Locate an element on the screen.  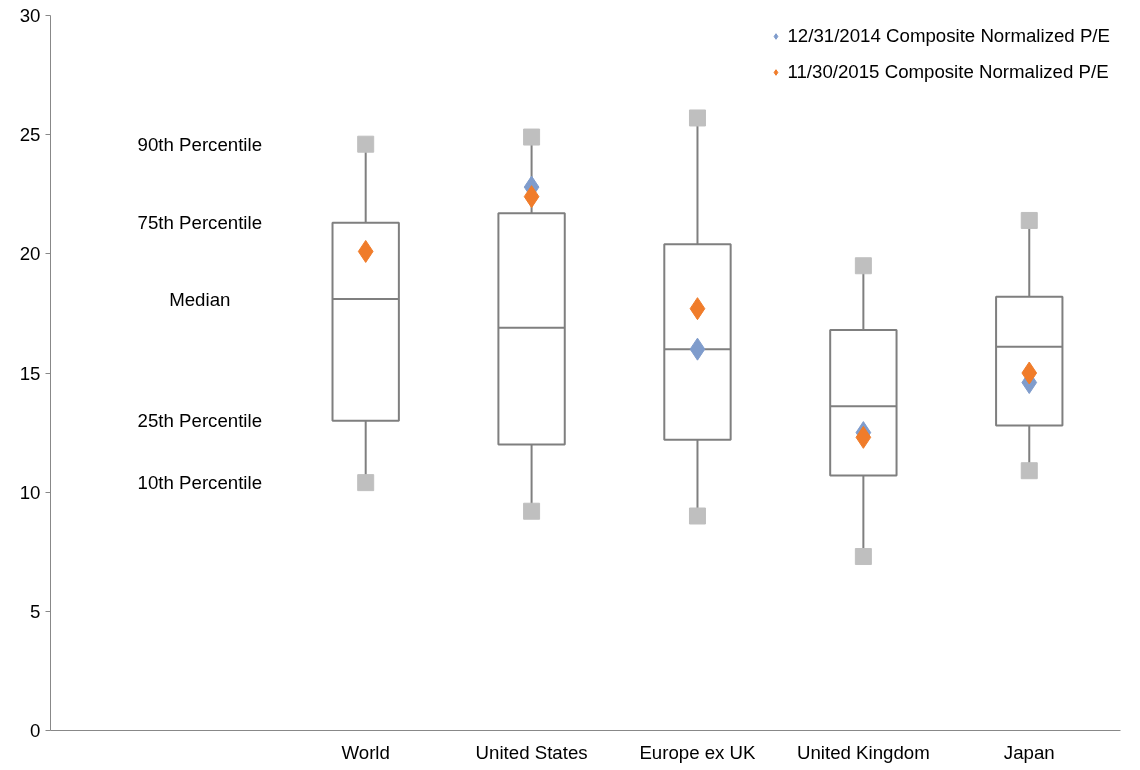
y-tick-label: 15 is located at coordinates (30, 373).